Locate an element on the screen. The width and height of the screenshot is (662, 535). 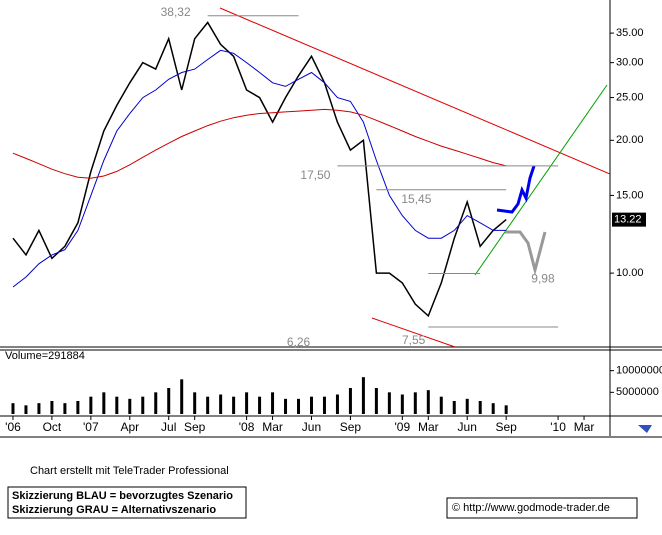
legend-text: Skizzierung GRAU = Alternativszenario is located at coordinates (114, 510).